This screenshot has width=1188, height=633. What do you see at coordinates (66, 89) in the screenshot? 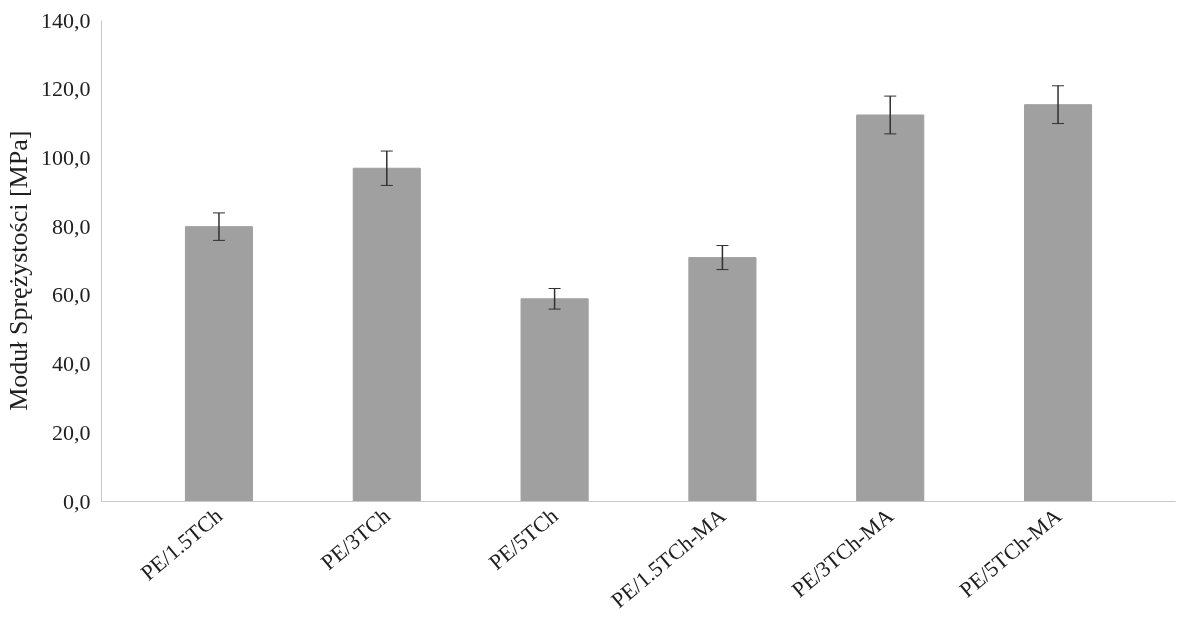
I see `y-tick-label: 120,0` at bounding box center [66, 89].